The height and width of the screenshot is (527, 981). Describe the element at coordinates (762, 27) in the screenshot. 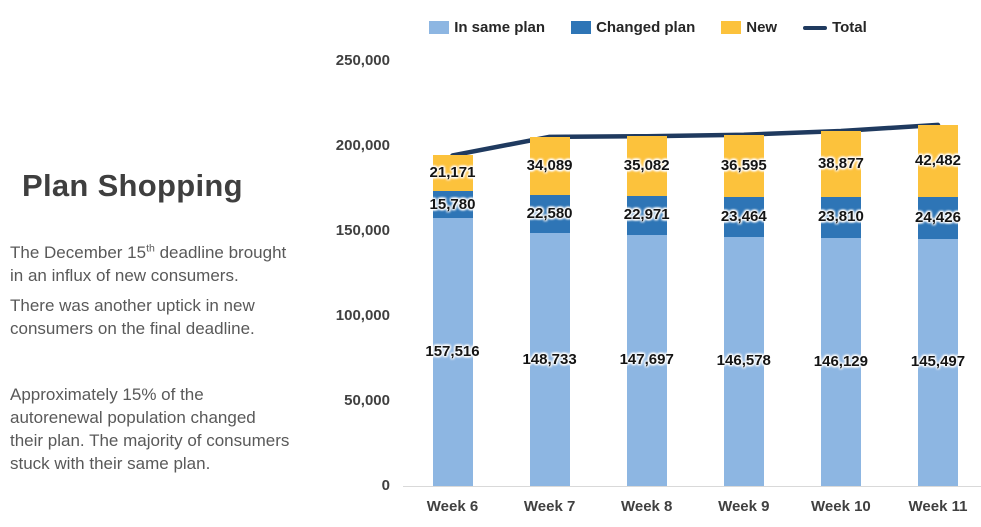

I see `legend-label: New` at that location.